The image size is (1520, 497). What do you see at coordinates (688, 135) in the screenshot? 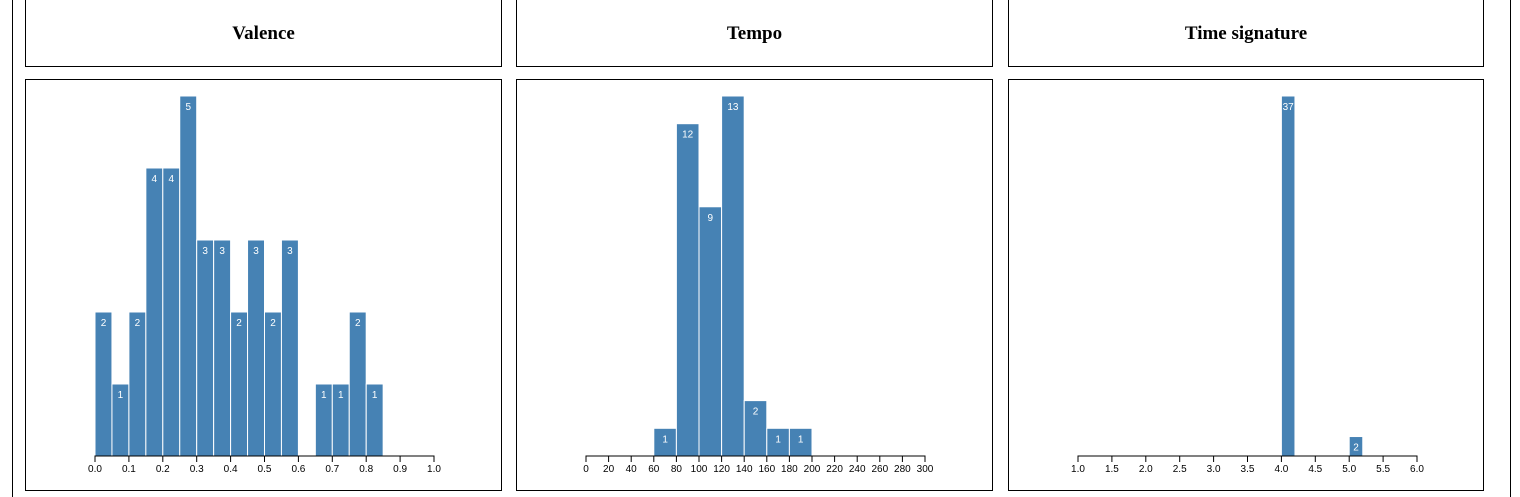
I see `bar-count-label: 12` at bounding box center [688, 135].